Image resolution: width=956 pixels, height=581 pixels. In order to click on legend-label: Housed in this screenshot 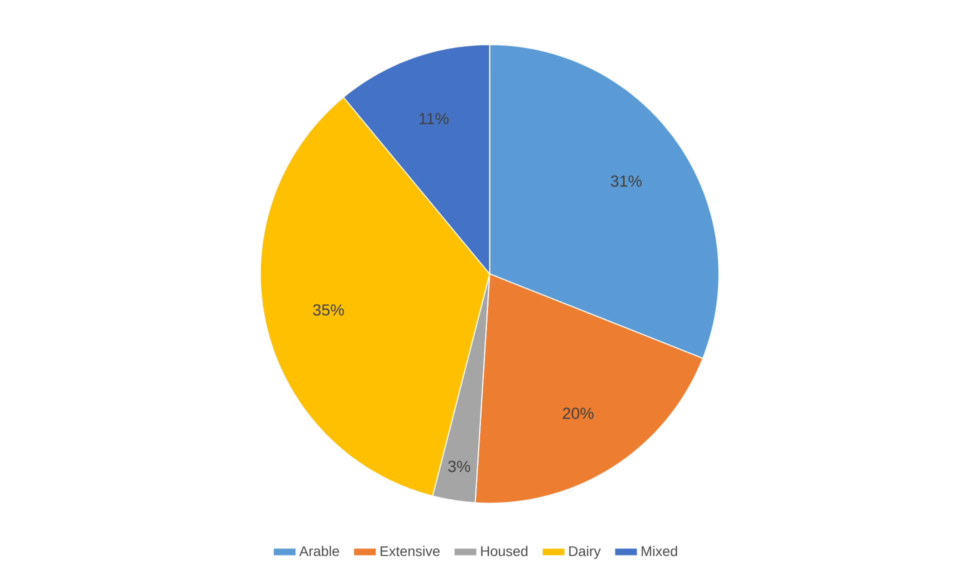, I will do `click(504, 551)`.